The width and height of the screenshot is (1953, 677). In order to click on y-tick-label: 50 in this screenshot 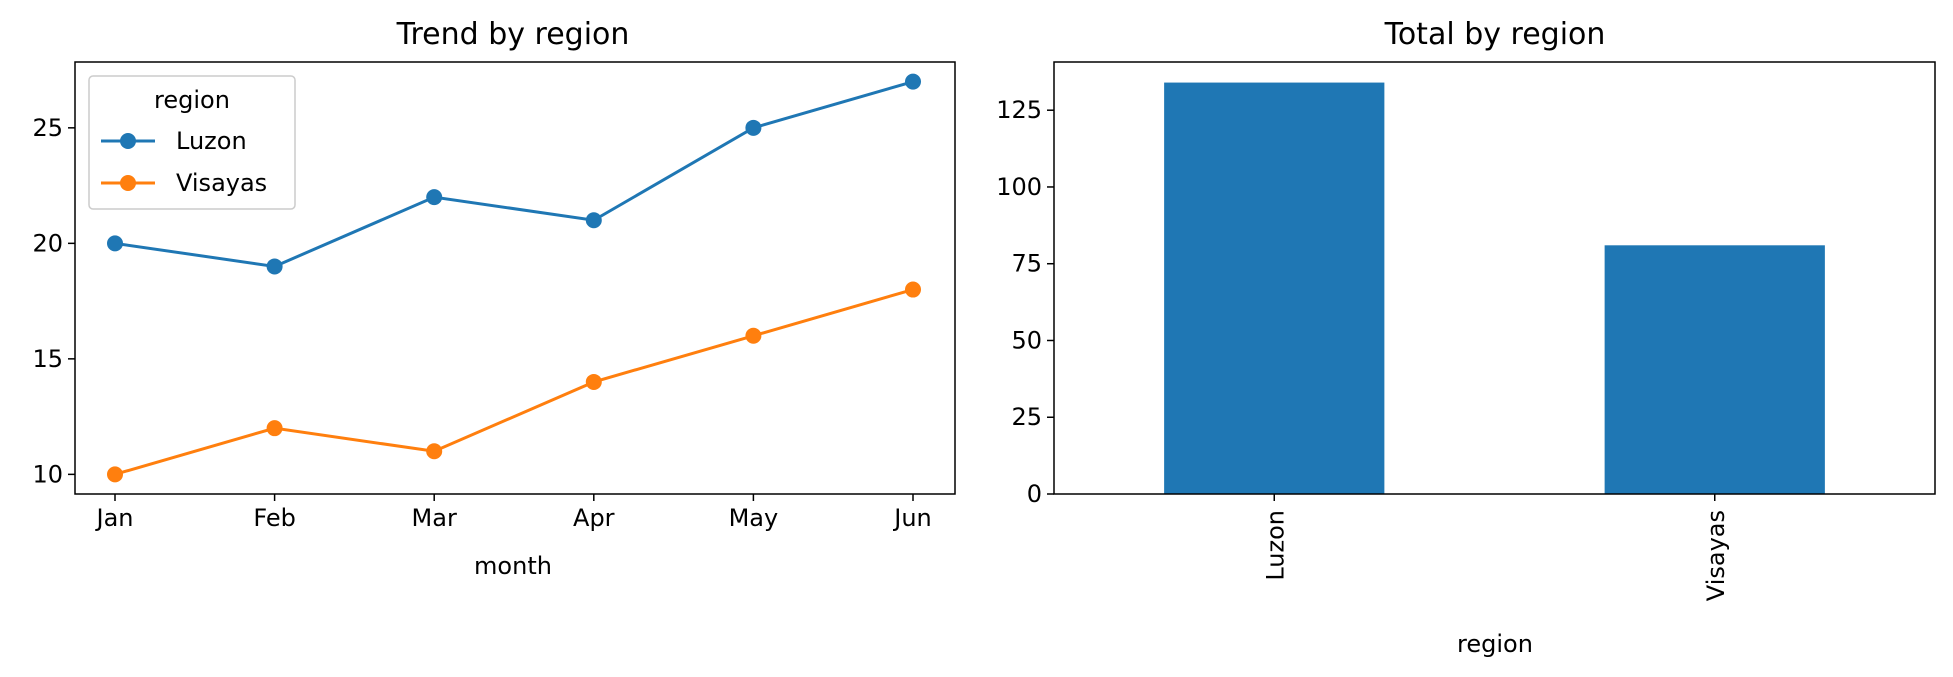, I will do `click(1026, 340)`.